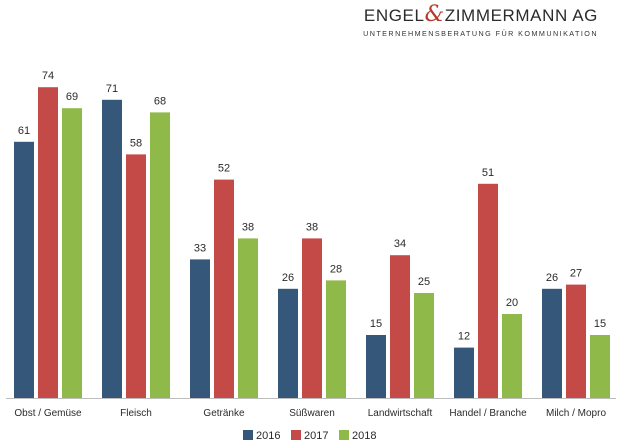 This screenshot has width=620, height=448. Describe the element at coordinates (394, 15) in the screenshot. I see `logo-name-left: ENGEL` at that location.